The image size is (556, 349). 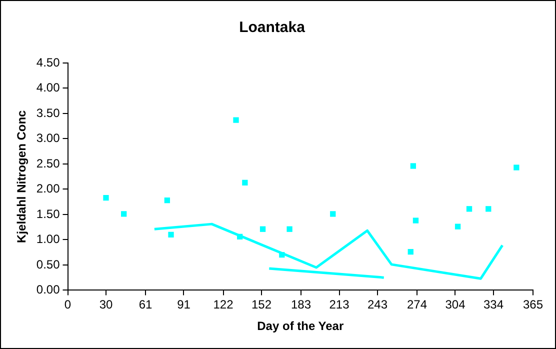 What do you see at coordinates (377, 305) in the screenshot?
I see `x-tick-label: 243` at bounding box center [377, 305].